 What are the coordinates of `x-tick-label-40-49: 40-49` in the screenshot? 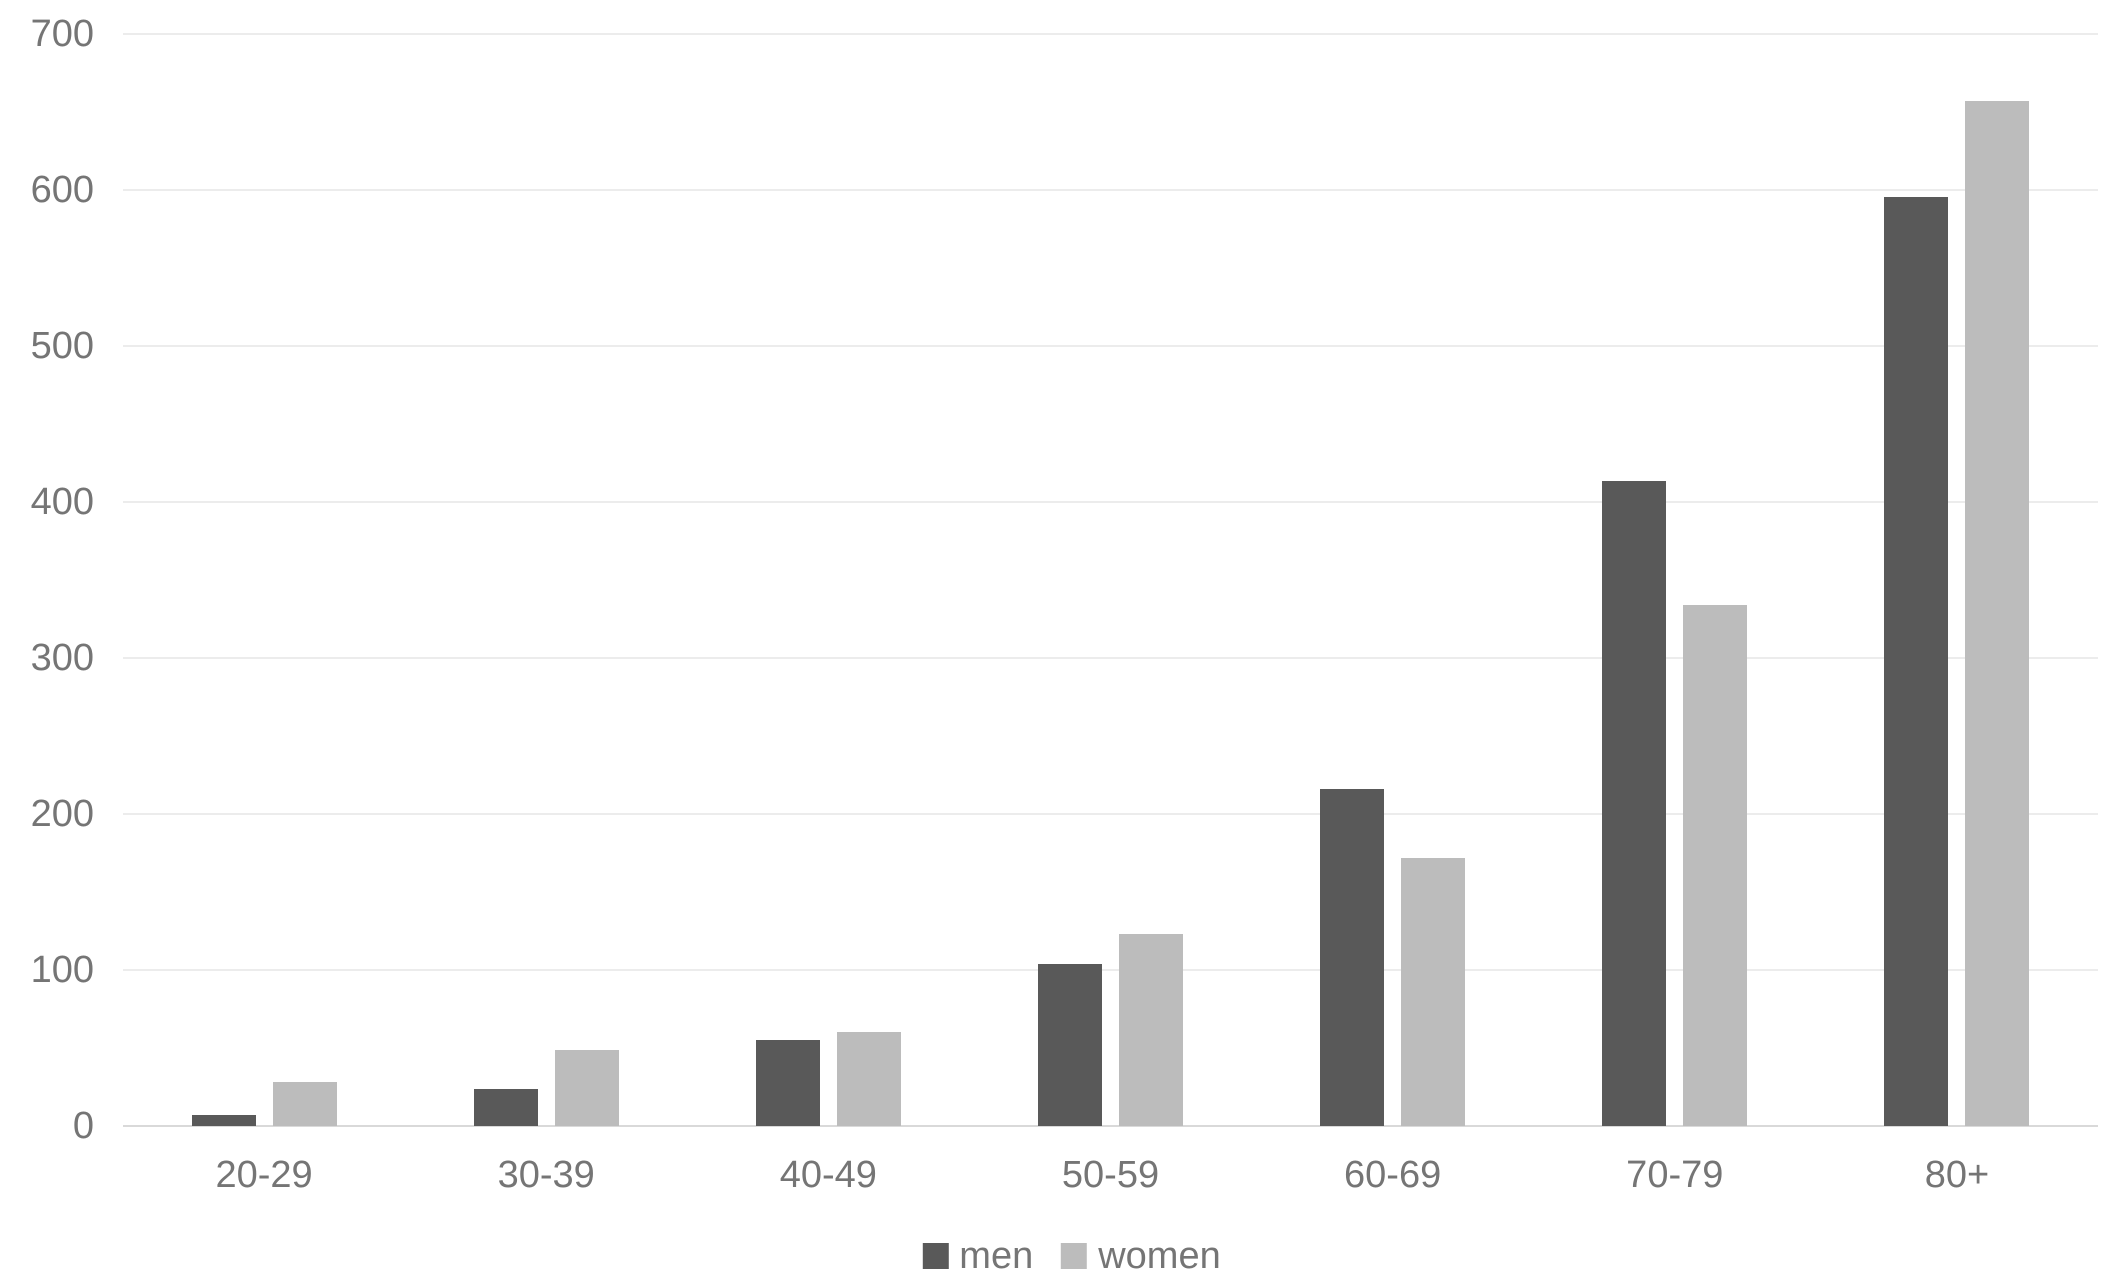 It's located at (828, 1175).